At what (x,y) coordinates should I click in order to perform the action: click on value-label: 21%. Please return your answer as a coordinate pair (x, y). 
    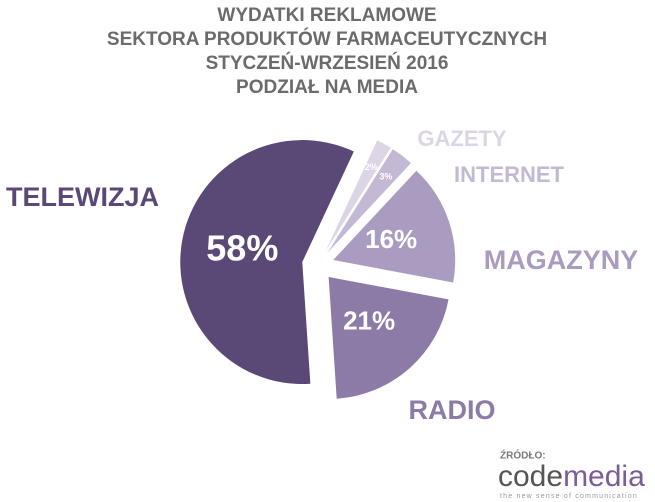
    Looking at the image, I should click on (369, 320).